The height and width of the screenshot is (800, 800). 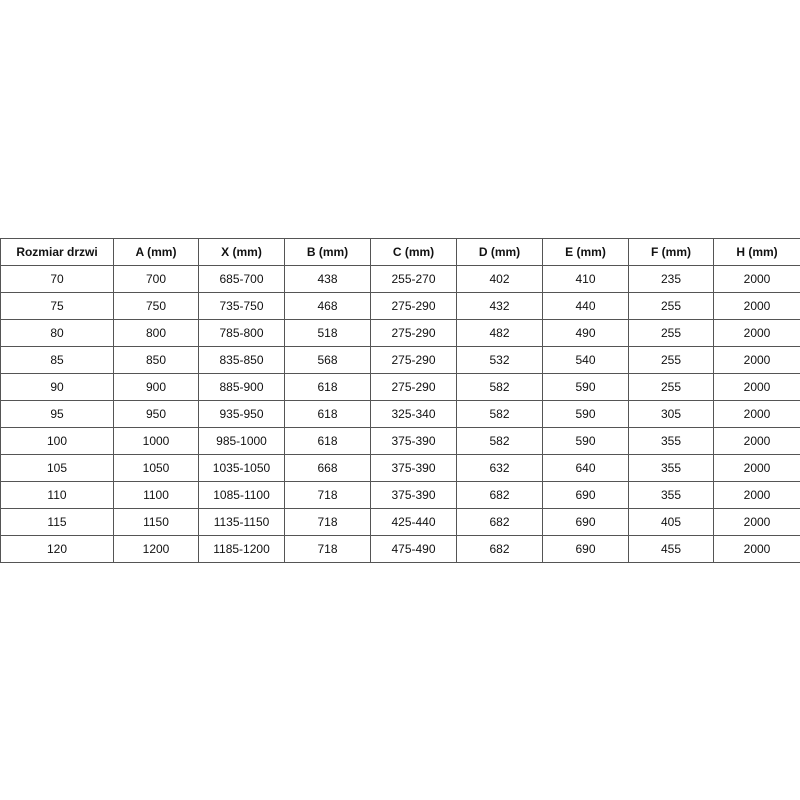 I want to click on table-cell: 402, so click(x=499, y=279).